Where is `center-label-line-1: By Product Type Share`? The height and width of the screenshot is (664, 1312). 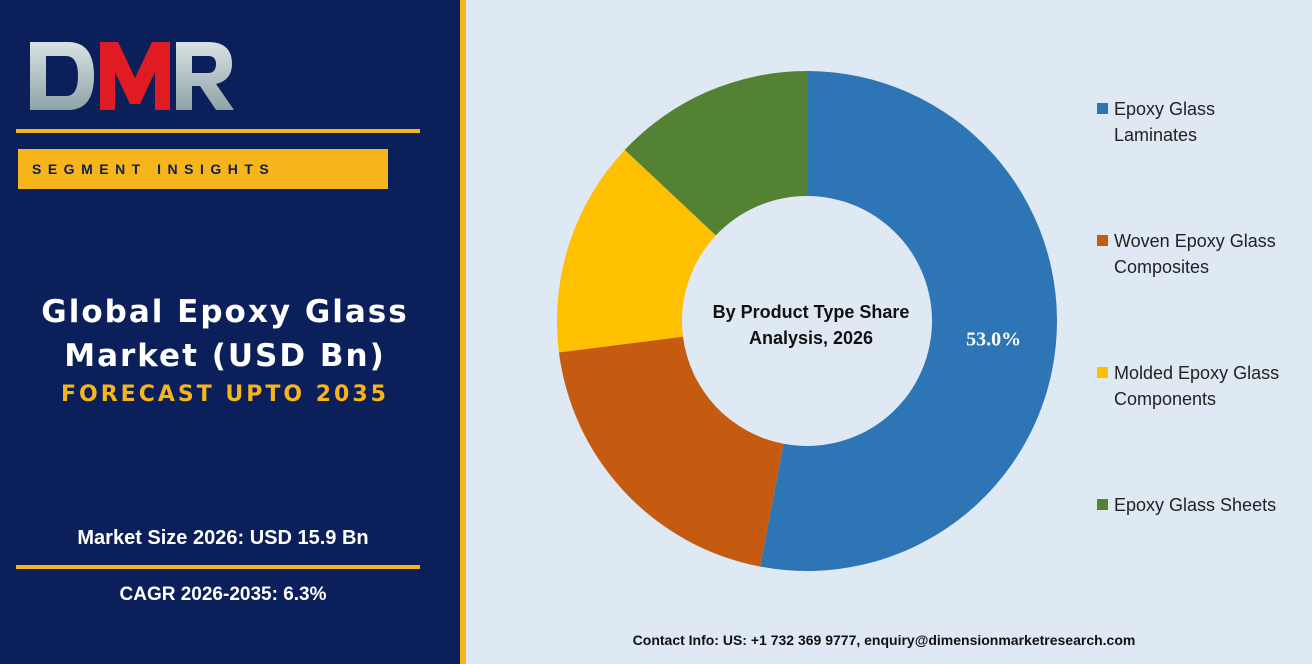
center-label-line-1: By Product Type Share is located at coordinates (811, 312).